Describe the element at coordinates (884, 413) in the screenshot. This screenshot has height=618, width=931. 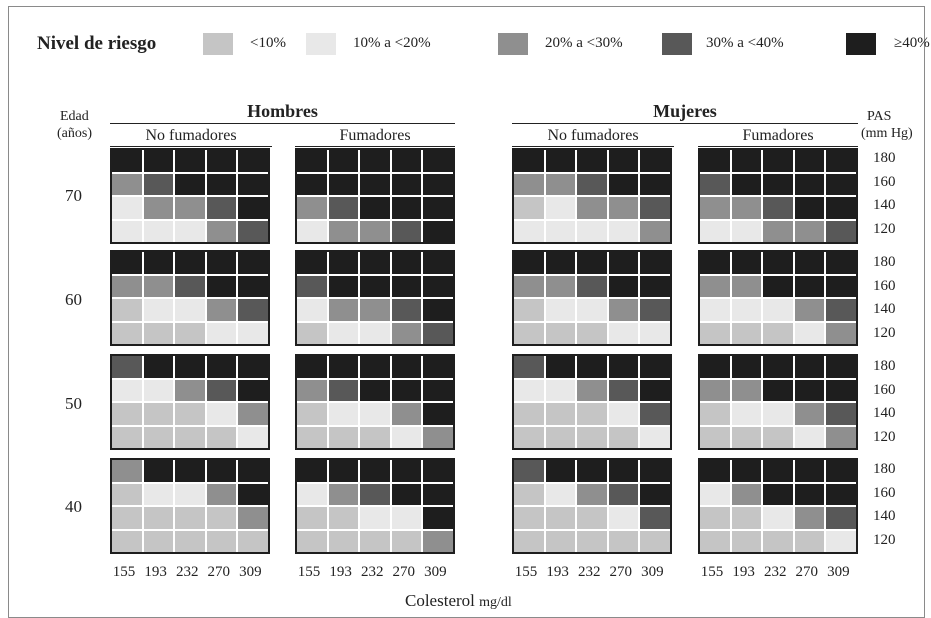
I see `pas-label: 140` at that location.